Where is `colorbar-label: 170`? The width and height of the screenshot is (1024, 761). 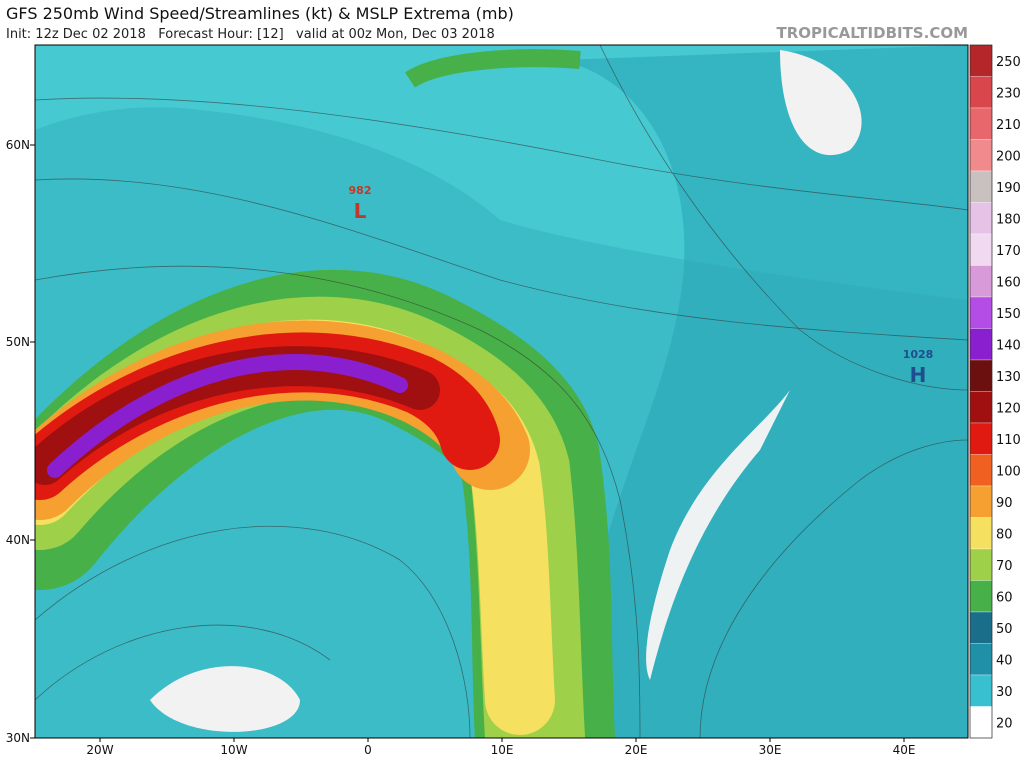
colorbar-label: 170 is located at coordinates (1008, 251).